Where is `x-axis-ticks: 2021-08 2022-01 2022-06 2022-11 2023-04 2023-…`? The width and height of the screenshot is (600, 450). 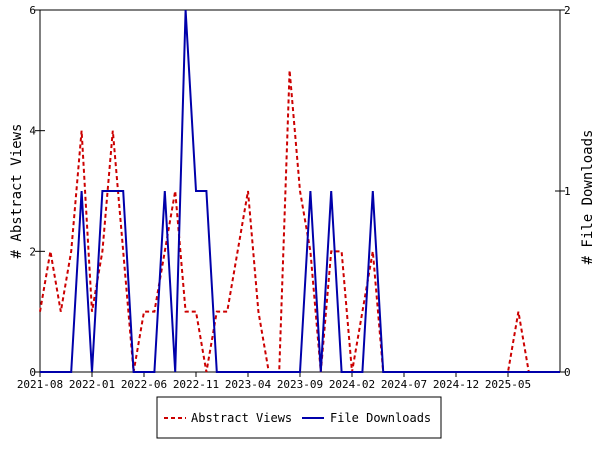 x-axis-ticks: 2021-08 2022-01 2022-06 2022-11 2023-04 2023-… is located at coordinates (274, 381).